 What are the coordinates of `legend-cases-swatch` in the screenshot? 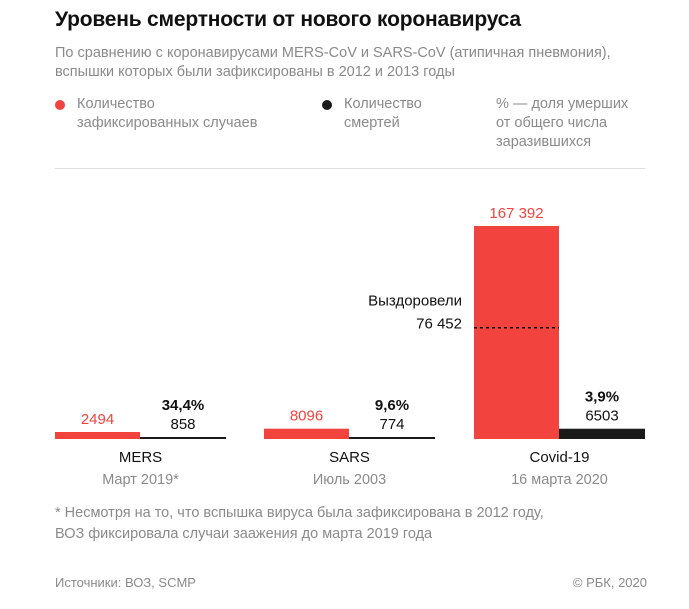 It's located at (60, 105).